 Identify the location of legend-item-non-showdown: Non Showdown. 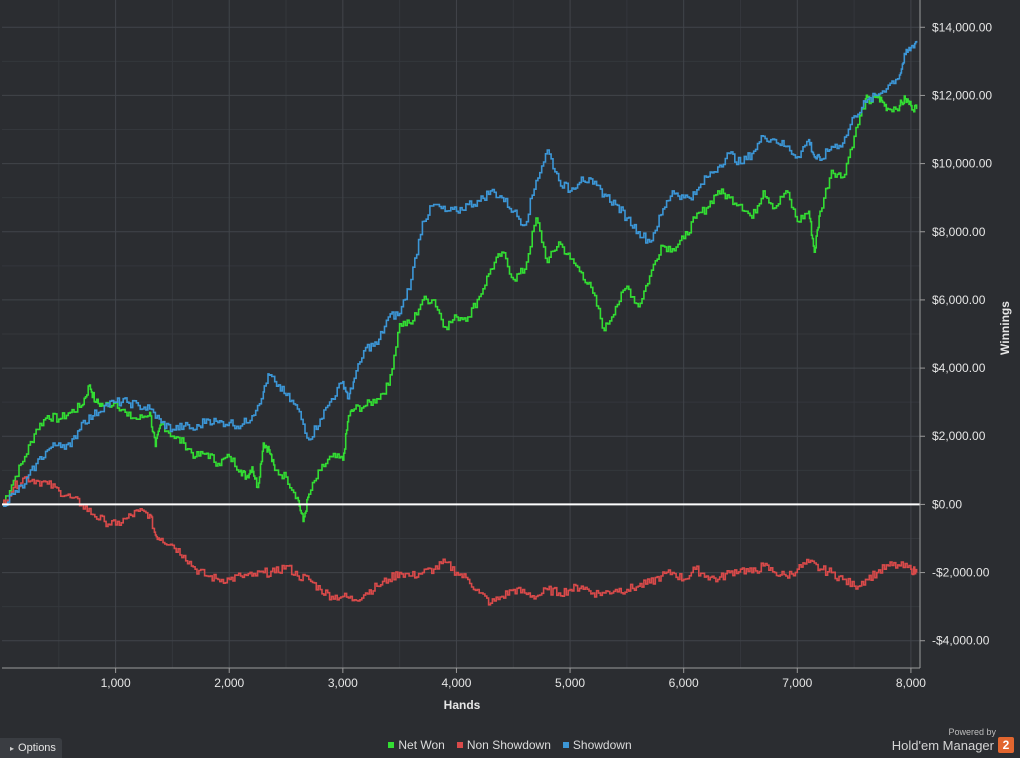
(503, 745).